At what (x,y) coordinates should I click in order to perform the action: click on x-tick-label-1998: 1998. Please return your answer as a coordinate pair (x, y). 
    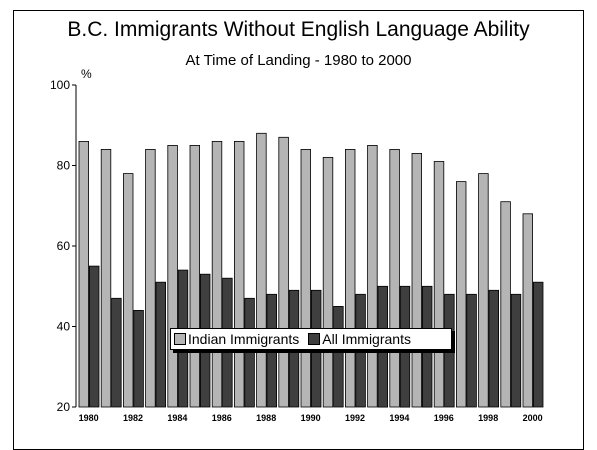
    Looking at the image, I should click on (488, 418).